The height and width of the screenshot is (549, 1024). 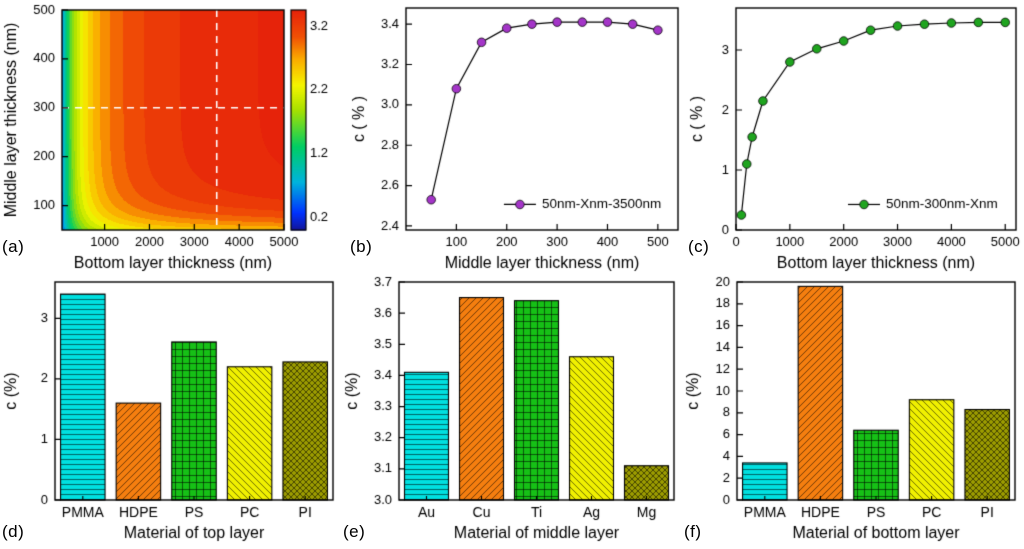 What do you see at coordinates (13, 531) in the screenshot?
I see `panel-label-d: (d)` at bounding box center [13, 531].